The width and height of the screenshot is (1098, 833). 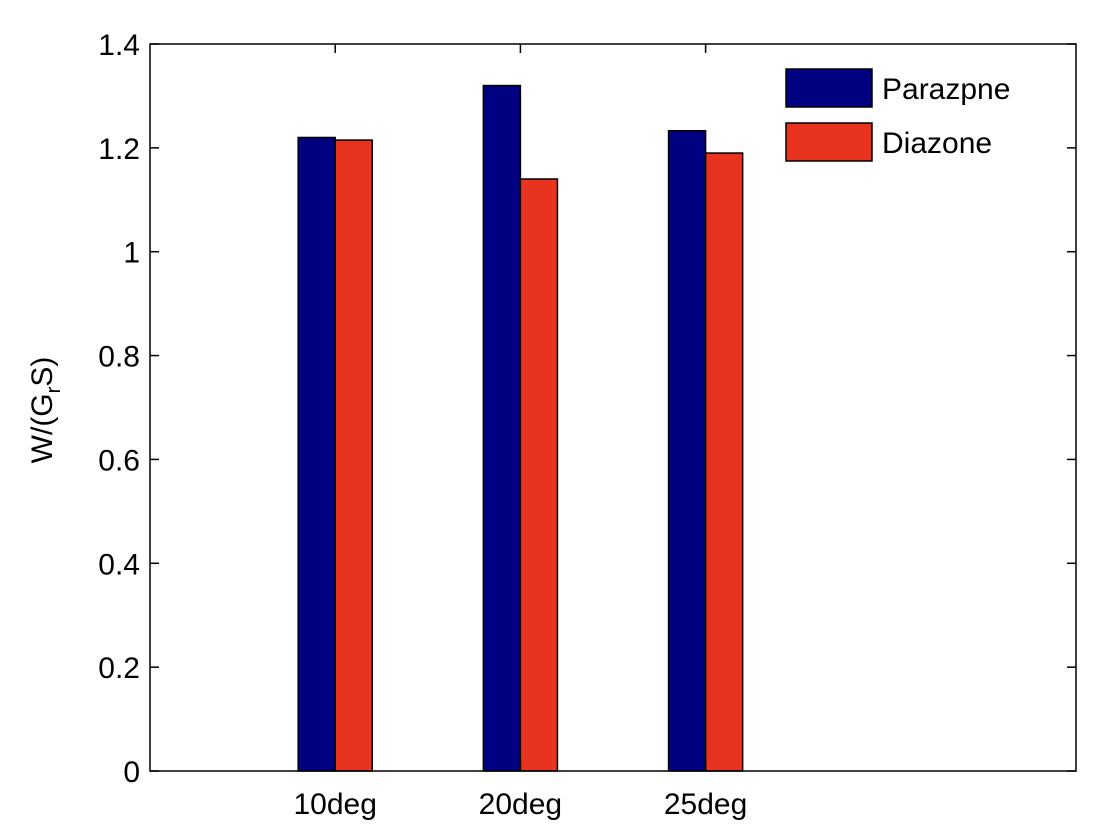 I want to click on bar-diazone-25deg, so click(x=724, y=462).